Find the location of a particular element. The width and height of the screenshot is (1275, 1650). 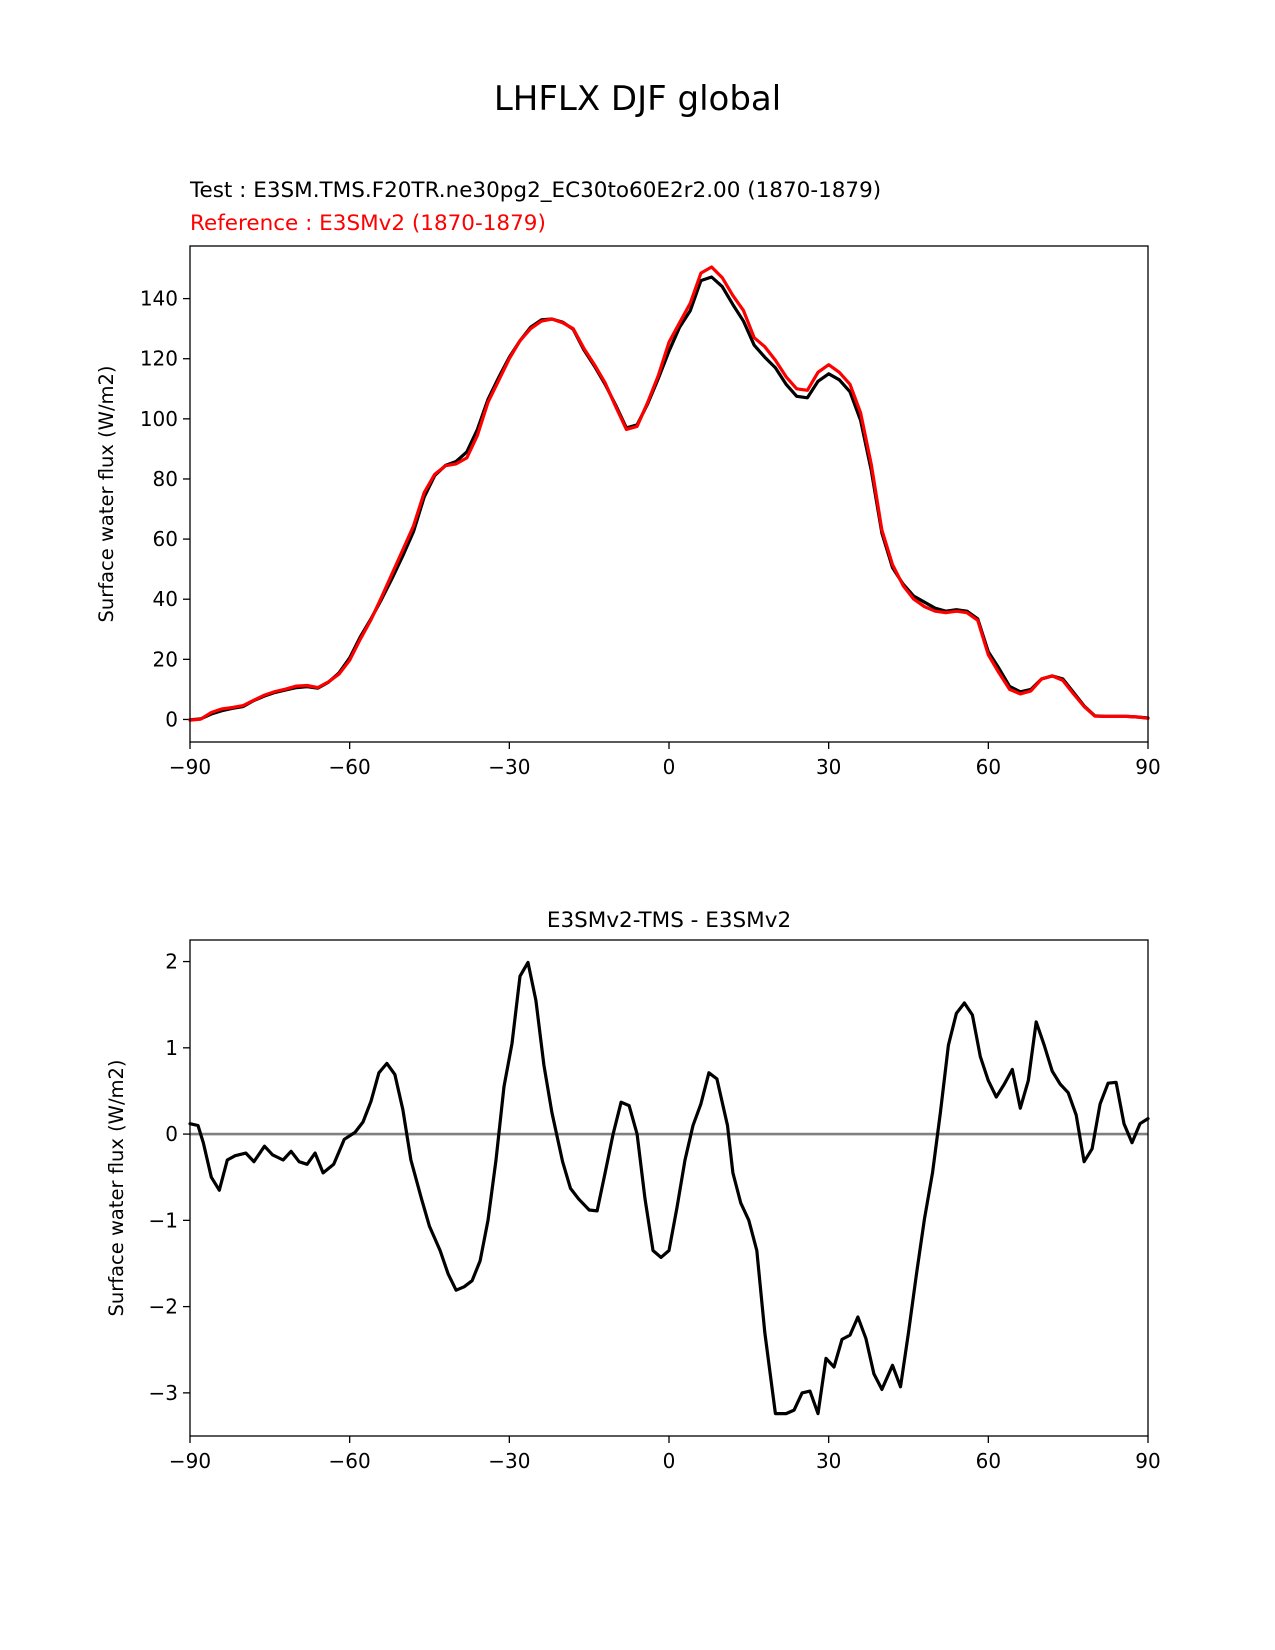

top-xtick-label: 0 is located at coordinates (669, 767).